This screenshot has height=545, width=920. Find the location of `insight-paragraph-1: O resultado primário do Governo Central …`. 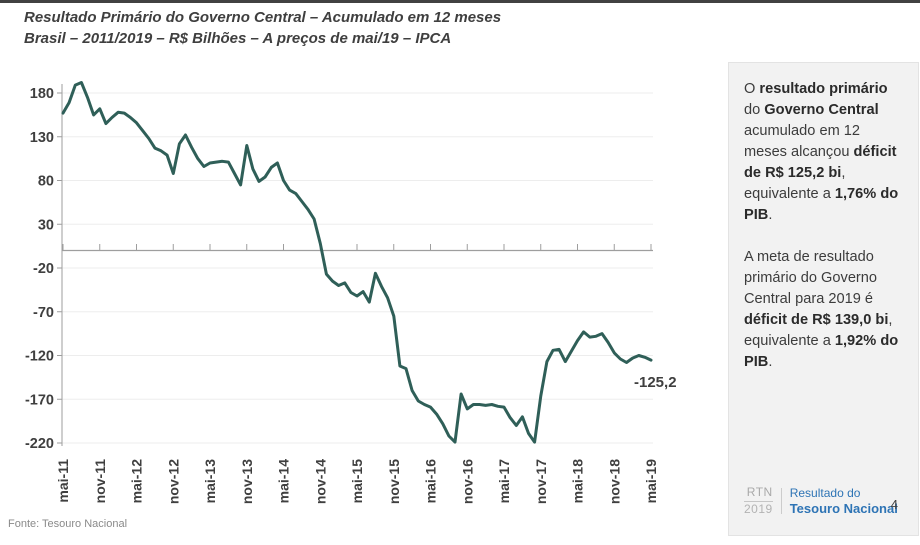

insight-paragraph-1: O resultado primário do Governo Central … is located at coordinates (821, 152).